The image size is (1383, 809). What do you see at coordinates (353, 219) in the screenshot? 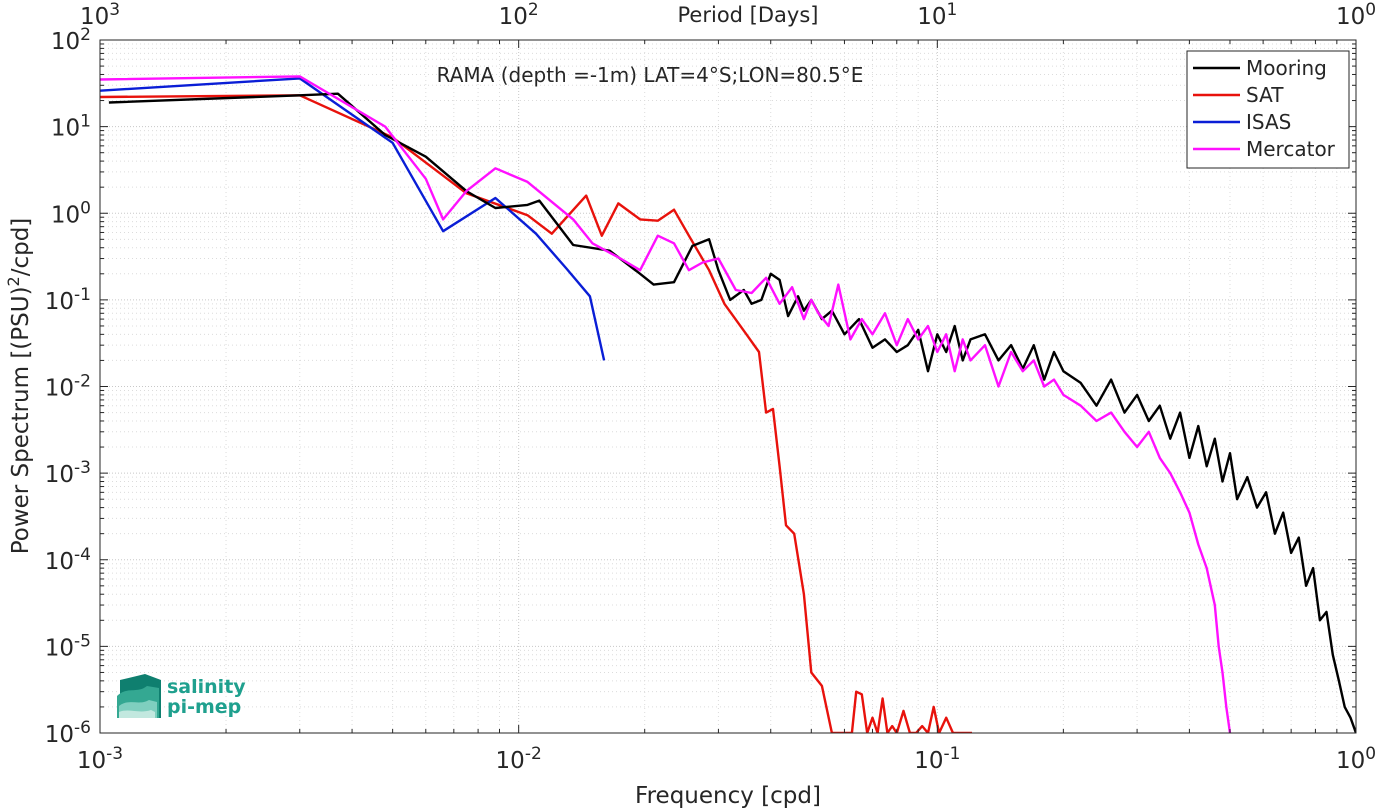
I see `series-line-isas` at bounding box center [353, 219].